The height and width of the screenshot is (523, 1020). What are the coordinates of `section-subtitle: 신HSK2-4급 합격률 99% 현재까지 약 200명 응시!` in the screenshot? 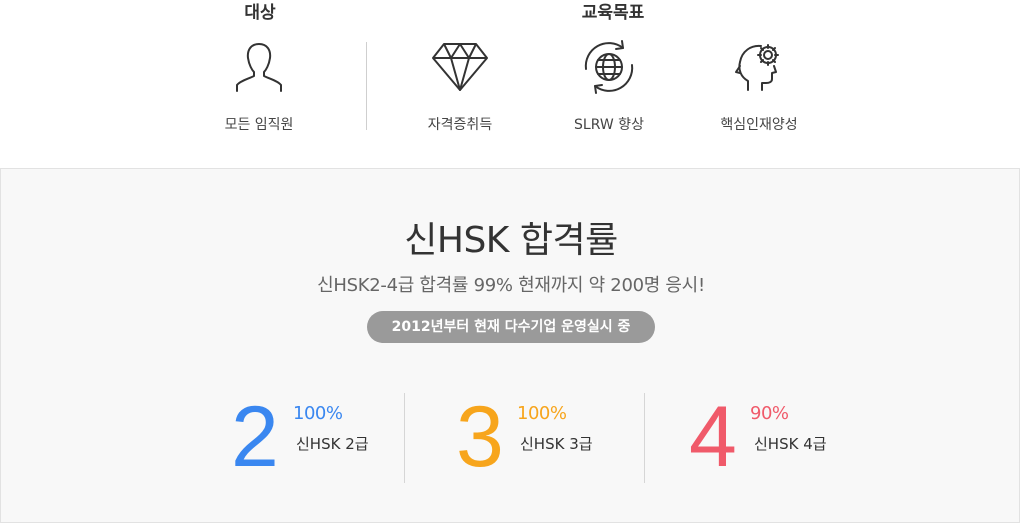 It's located at (510, 284).